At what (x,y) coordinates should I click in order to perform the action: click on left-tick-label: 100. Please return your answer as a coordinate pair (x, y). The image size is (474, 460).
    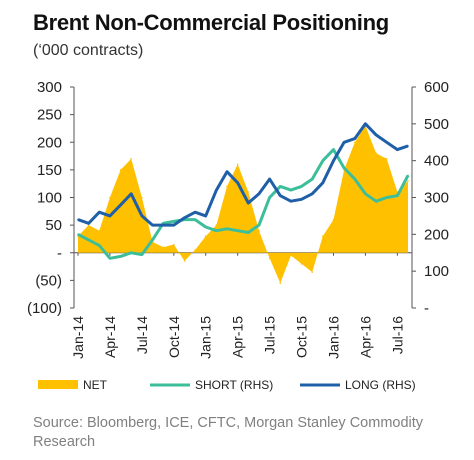
    Looking at the image, I should click on (49, 198).